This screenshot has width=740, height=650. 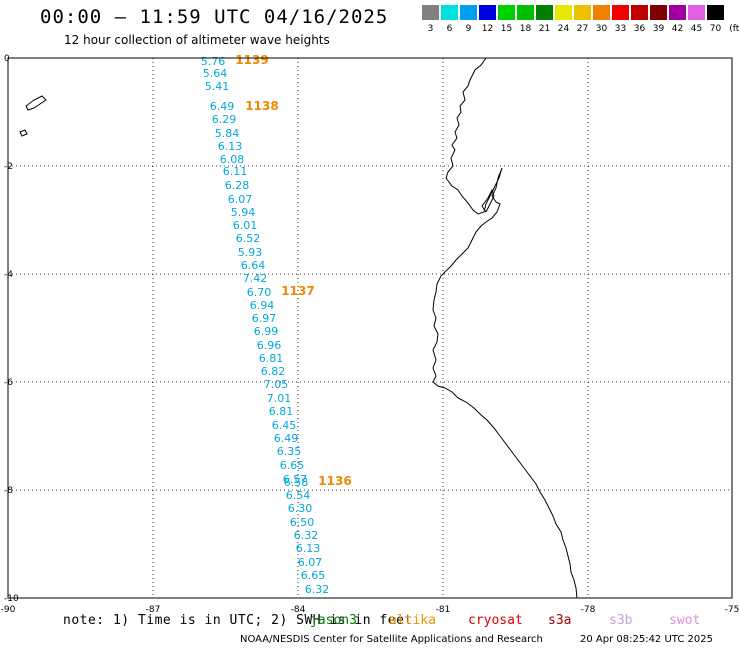 What do you see at coordinates (279, 398) in the screenshot?
I see `wave-height-label: 7.01` at bounding box center [279, 398].